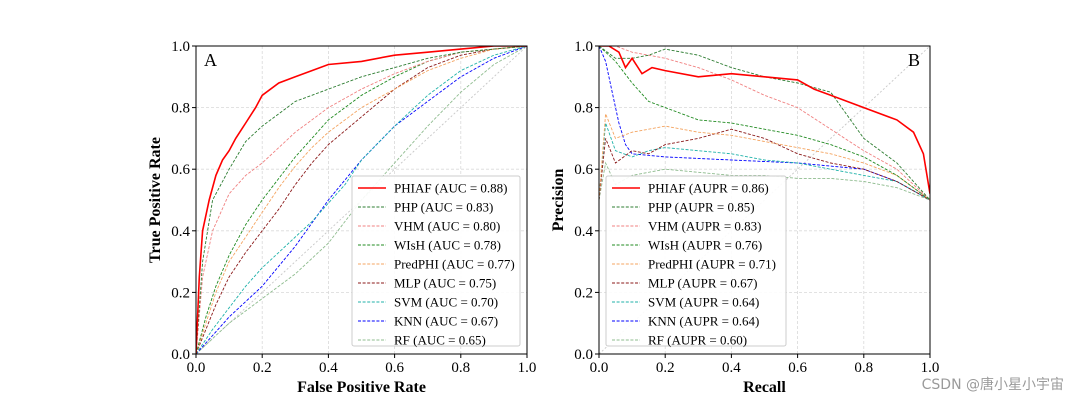 The image size is (1078, 402). I want to click on series-line-predphi, so click(764, 157).